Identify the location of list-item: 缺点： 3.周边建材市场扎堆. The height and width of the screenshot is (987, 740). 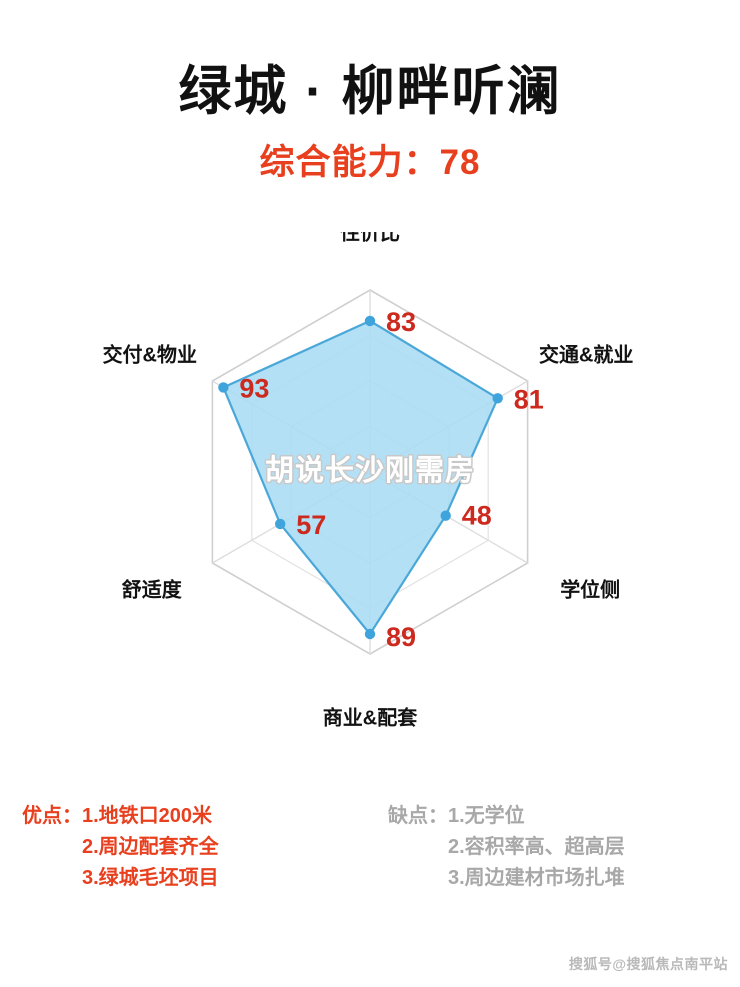
(506, 878).